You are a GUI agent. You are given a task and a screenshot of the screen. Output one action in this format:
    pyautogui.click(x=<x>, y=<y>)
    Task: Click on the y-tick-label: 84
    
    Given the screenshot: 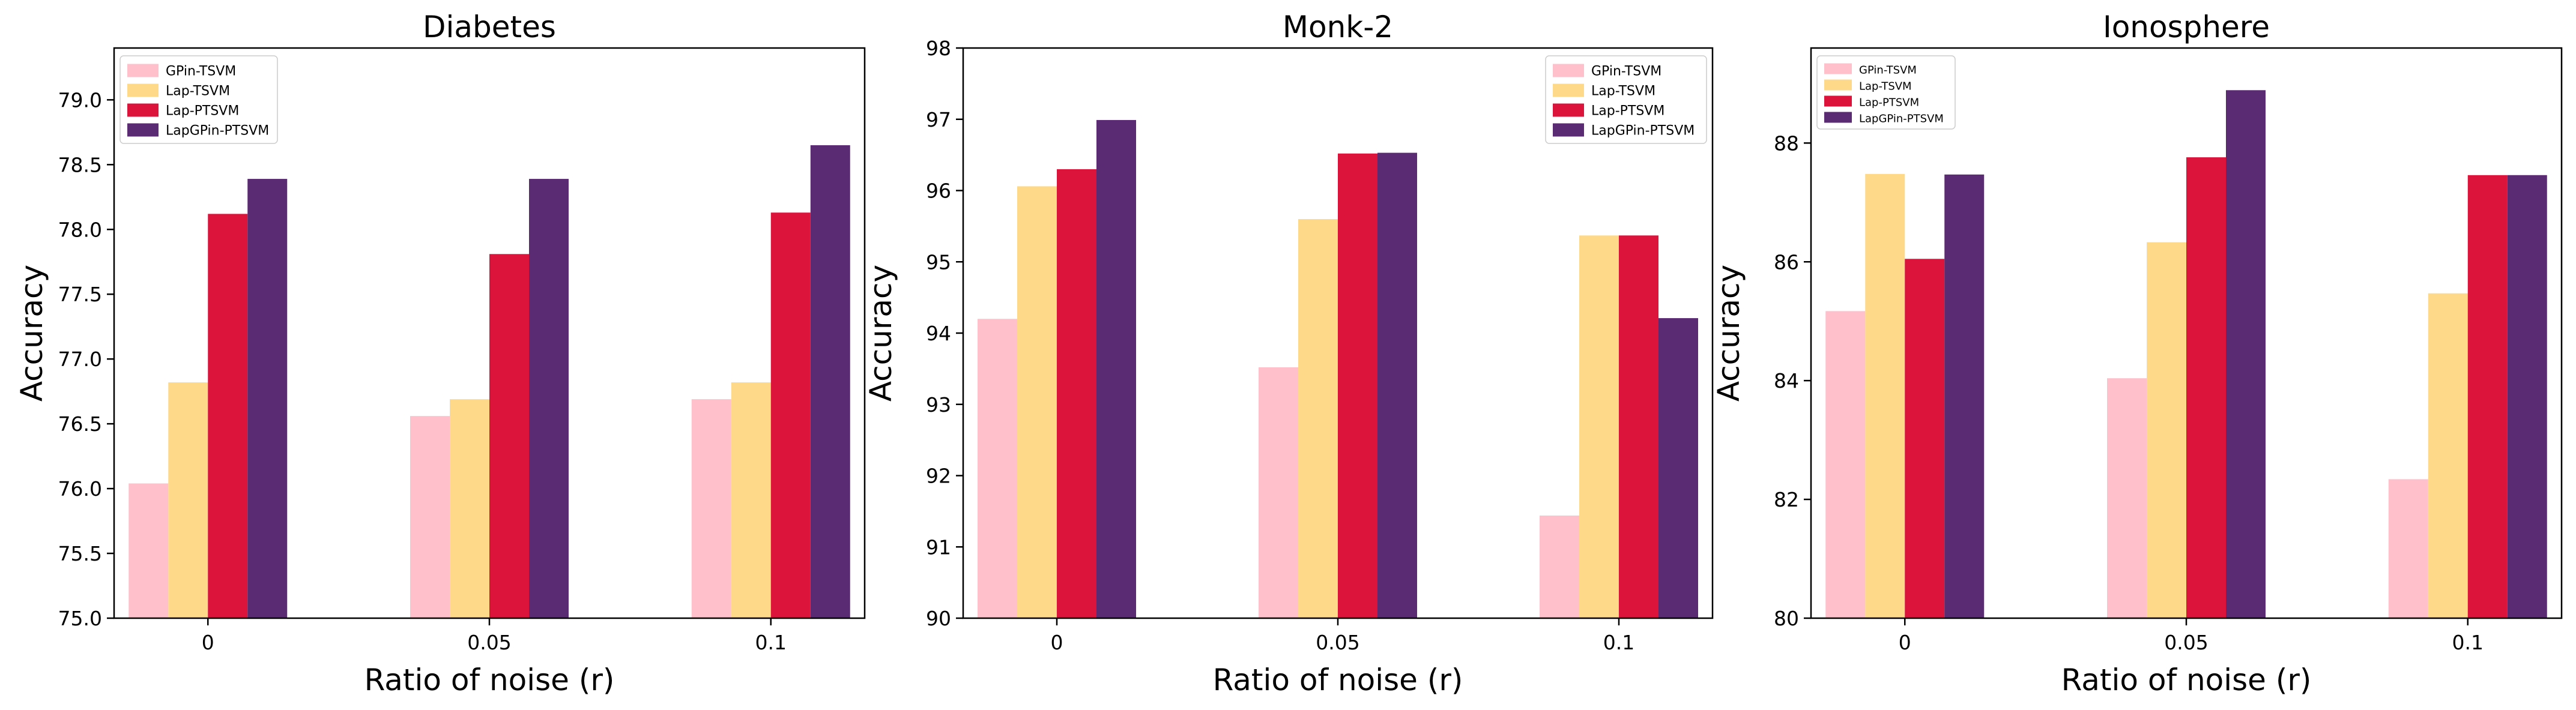 What is the action you would take?
    pyautogui.click(x=1786, y=381)
    